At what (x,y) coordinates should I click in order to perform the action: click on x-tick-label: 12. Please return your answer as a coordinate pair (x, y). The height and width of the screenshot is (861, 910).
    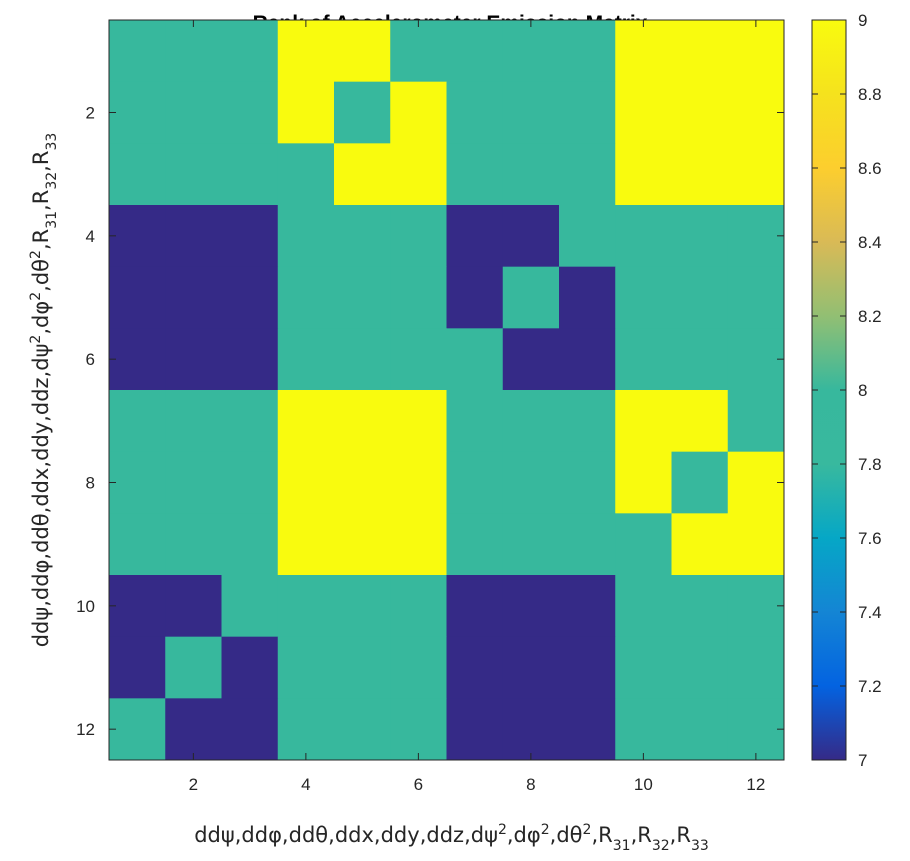
    Looking at the image, I should click on (755, 784).